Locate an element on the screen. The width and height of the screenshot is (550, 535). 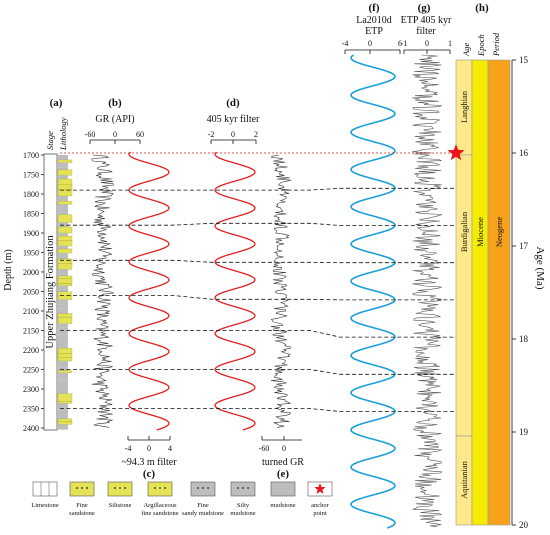
legend-label: sandstone is located at coordinates (82, 513).